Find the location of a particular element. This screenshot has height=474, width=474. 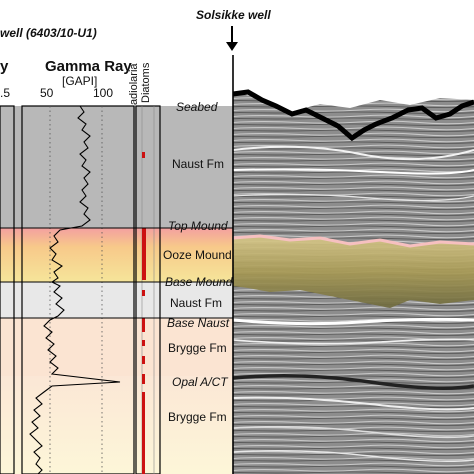

unit-label-ooze-mound: Ooze Mound is located at coordinates (197, 255).